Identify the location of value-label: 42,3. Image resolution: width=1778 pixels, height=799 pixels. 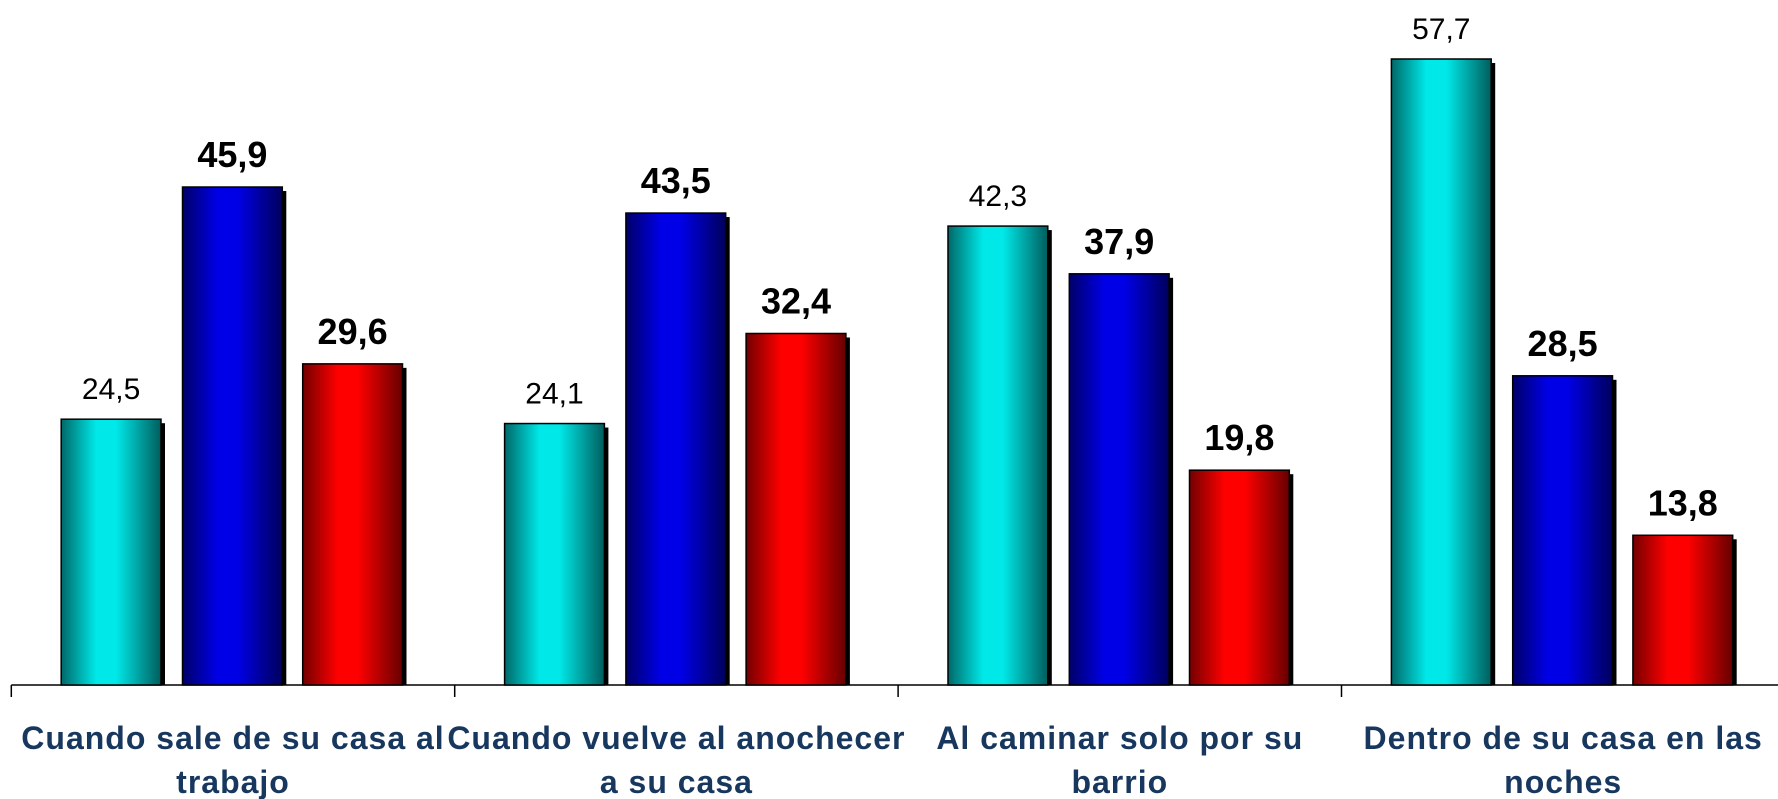
(998, 196).